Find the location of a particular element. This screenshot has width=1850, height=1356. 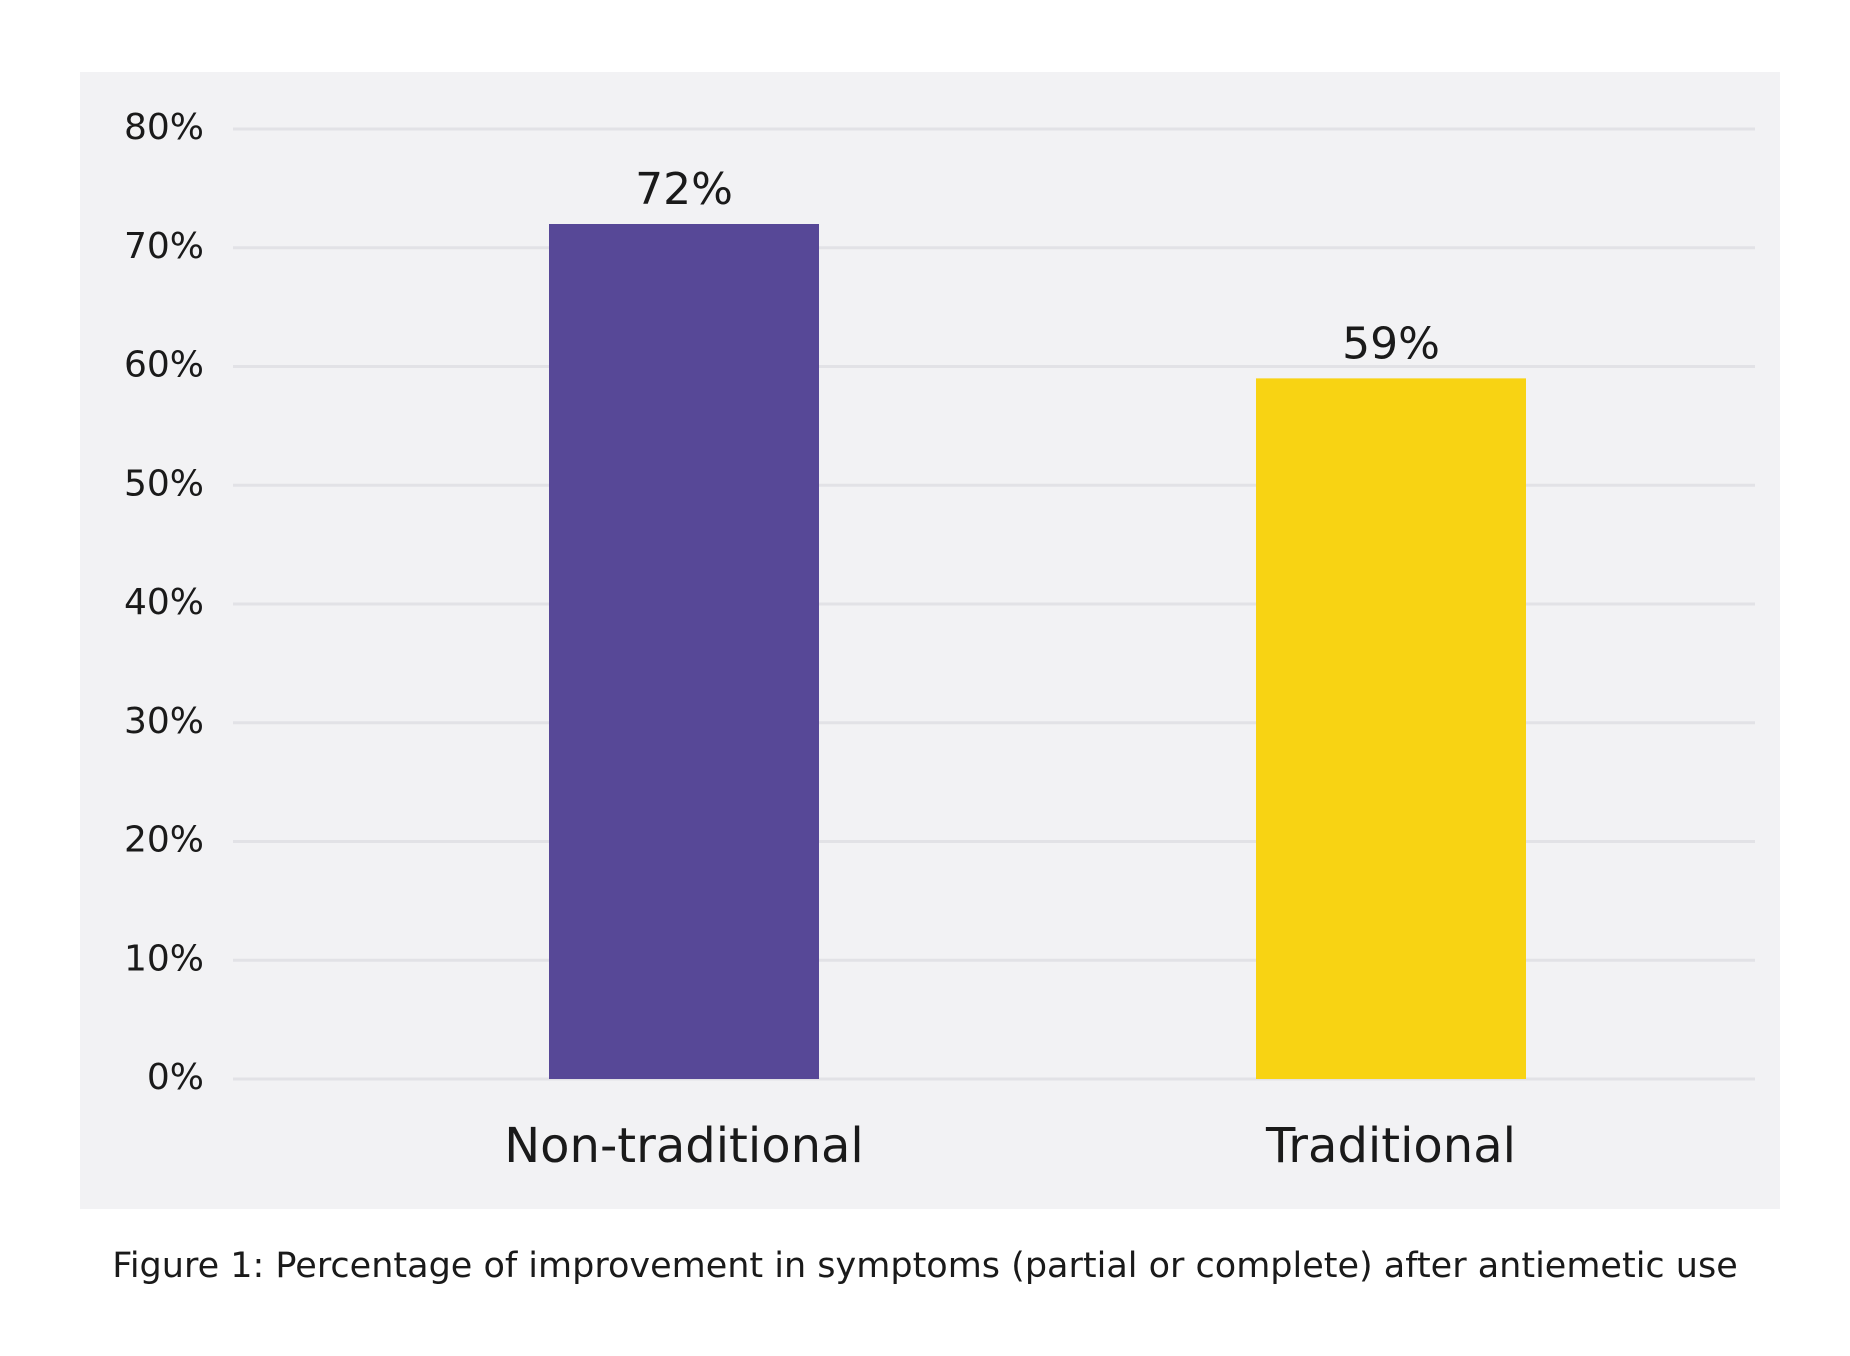

y-tick-label: 80% is located at coordinates (164, 127).